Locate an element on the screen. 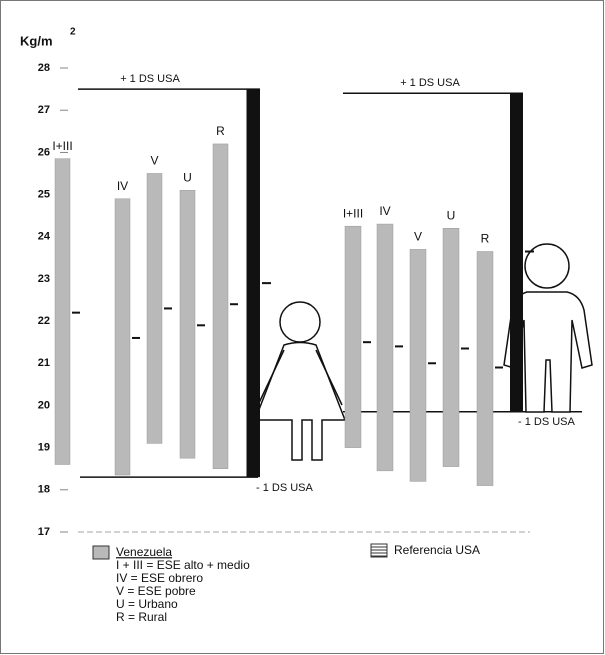 The image size is (605, 655). y-tick-label: 17 is located at coordinates (44, 532).